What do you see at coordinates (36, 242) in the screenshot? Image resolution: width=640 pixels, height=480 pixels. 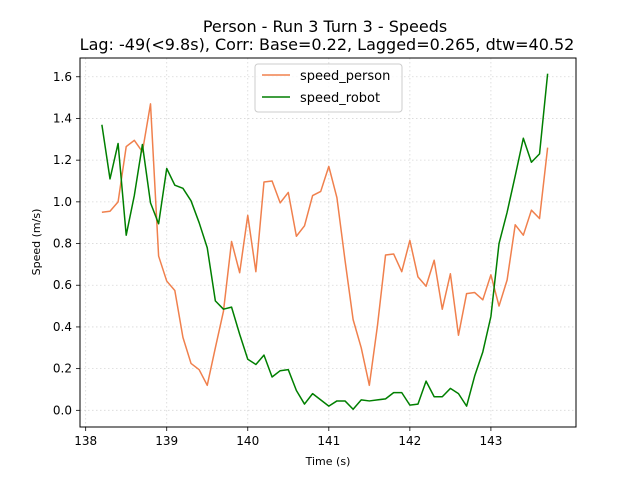 I see `y-axis-label: Speed (m/s)` at bounding box center [36, 242].